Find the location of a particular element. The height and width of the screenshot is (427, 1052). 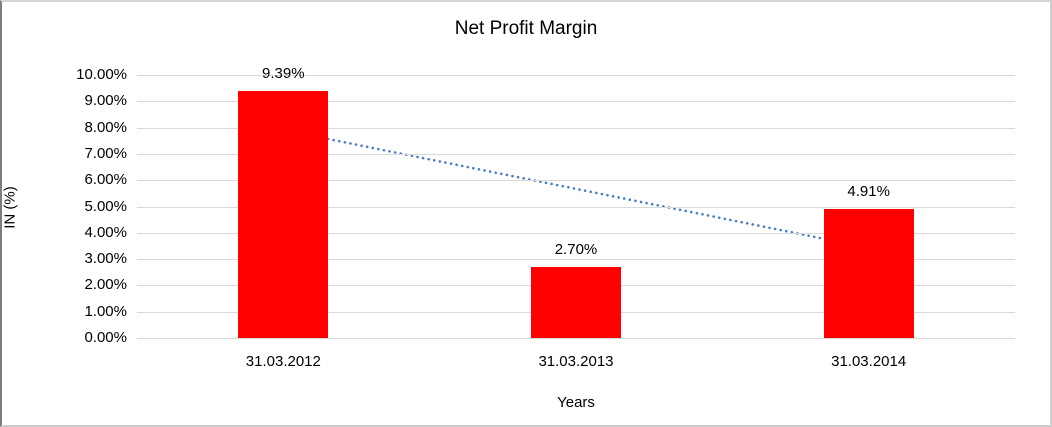

y-axis-tick-label: 7.00% is located at coordinates (105, 153).